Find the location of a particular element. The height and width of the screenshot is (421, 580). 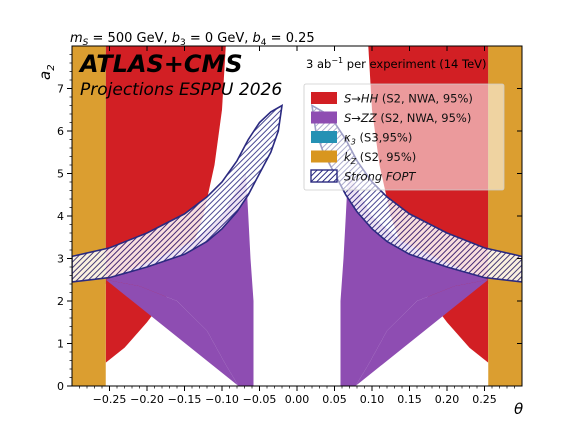

y-tick-label: 4 is located at coordinates (60, 216).